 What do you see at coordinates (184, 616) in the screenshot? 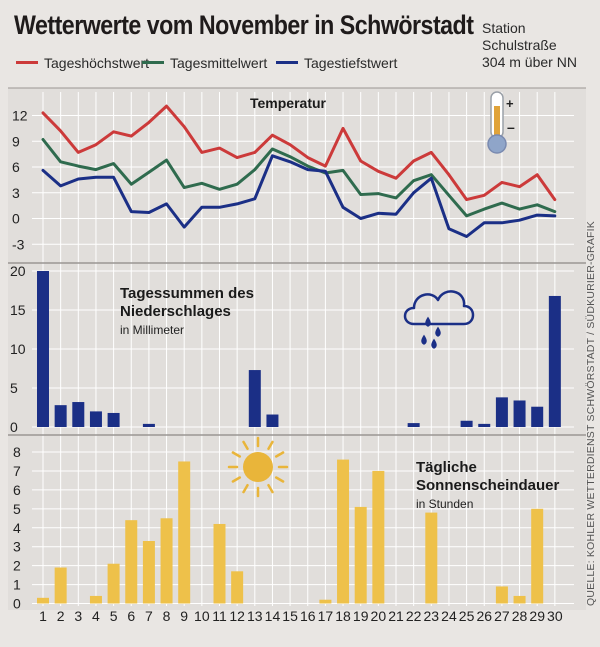
I see `x-tick-label: 9` at bounding box center [184, 616].